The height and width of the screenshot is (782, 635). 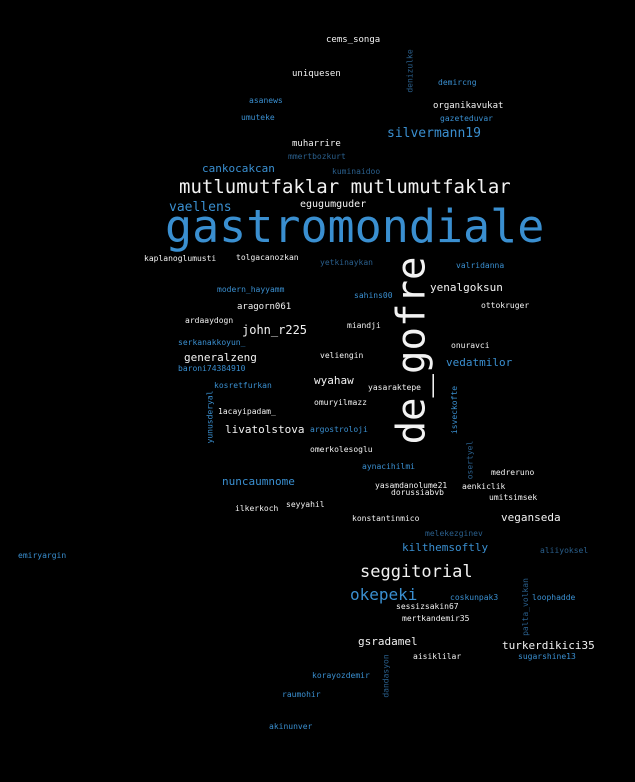 What do you see at coordinates (470, 345) in the screenshot?
I see `word-onuravci: onuravci` at bounding box center [470, 345].